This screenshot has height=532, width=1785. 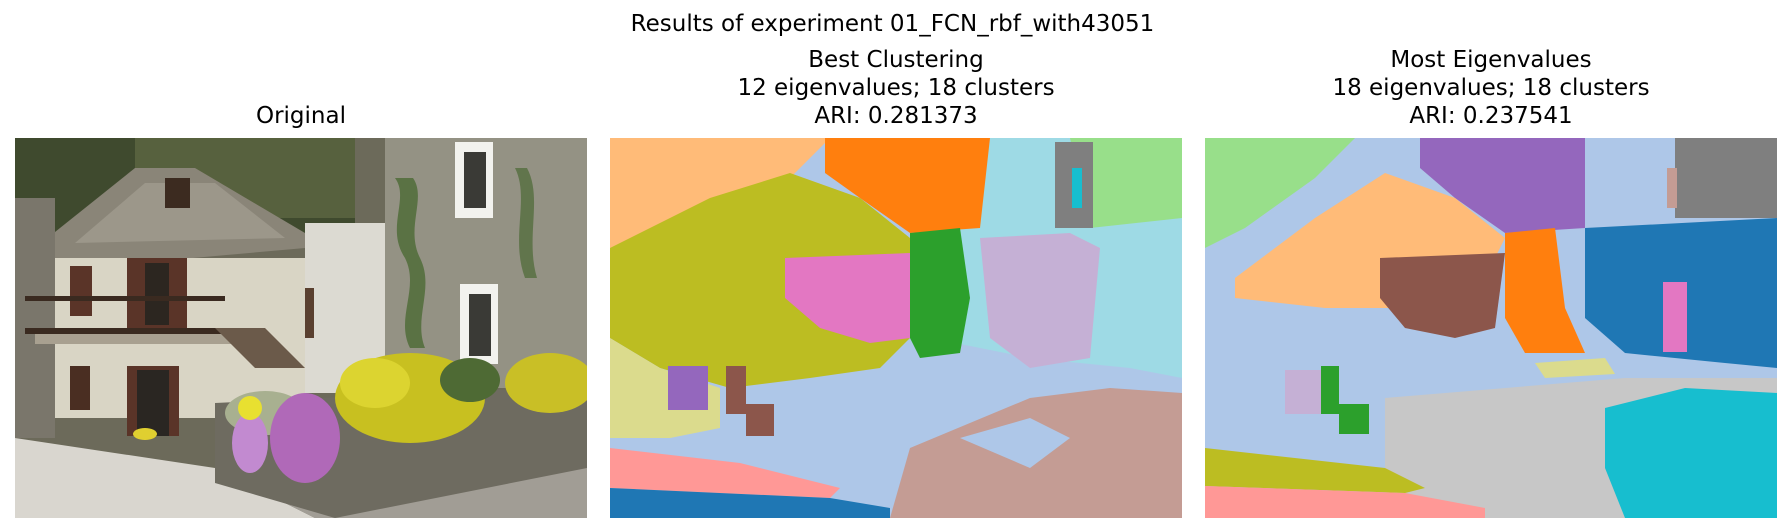 I want to click on panel-title-line: 12 eigenvalues; 18 clusters, so click(x=896, y=88).